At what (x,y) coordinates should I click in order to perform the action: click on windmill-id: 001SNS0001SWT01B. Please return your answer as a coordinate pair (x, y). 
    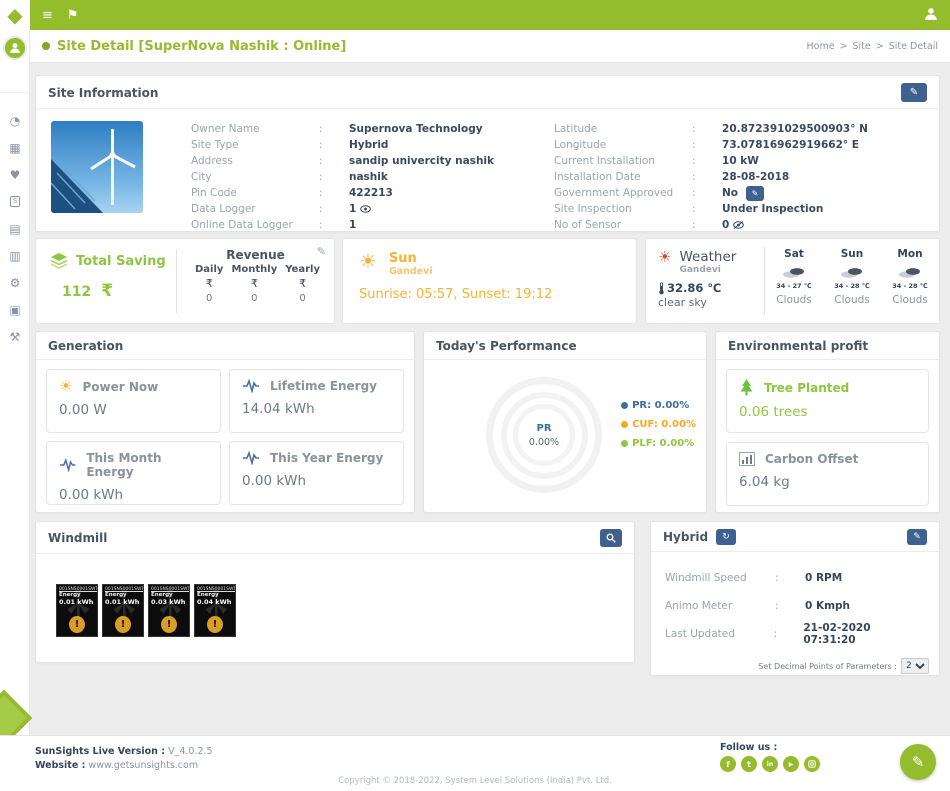
    Looking at the image, I should click on (124, 589).